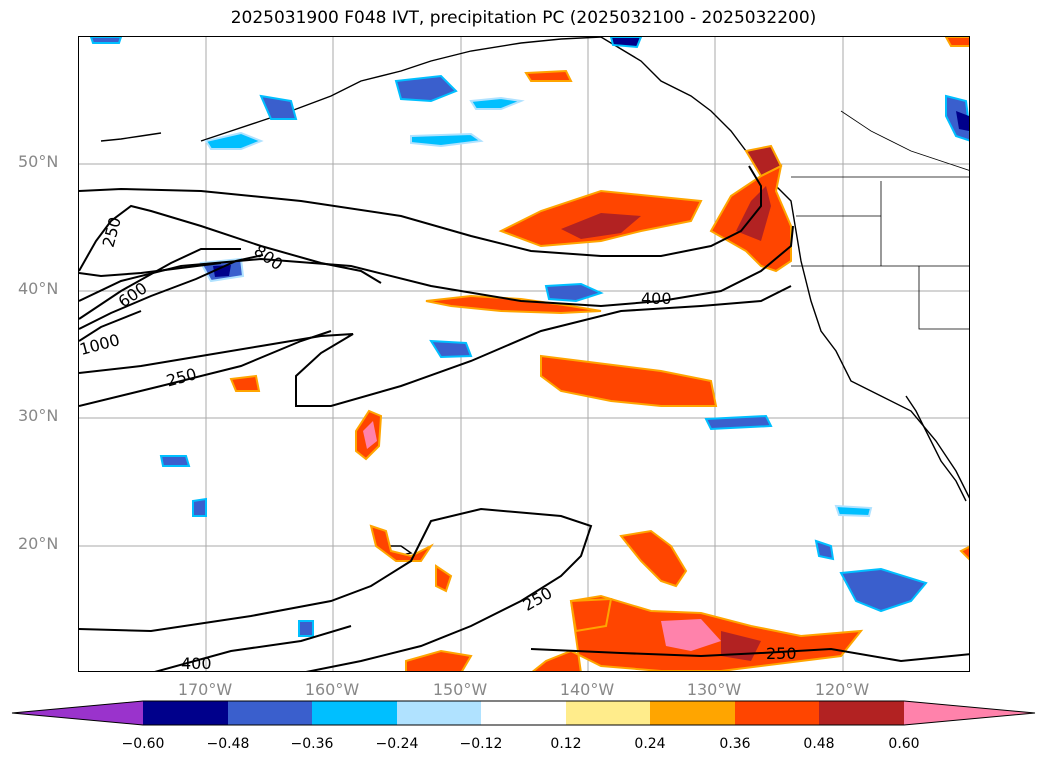 This screenshot has height=765, width=1047. What do you see at coordinates (880, 220) in the screenshot?
I see `political-borders` at bounding box center [880, 220].